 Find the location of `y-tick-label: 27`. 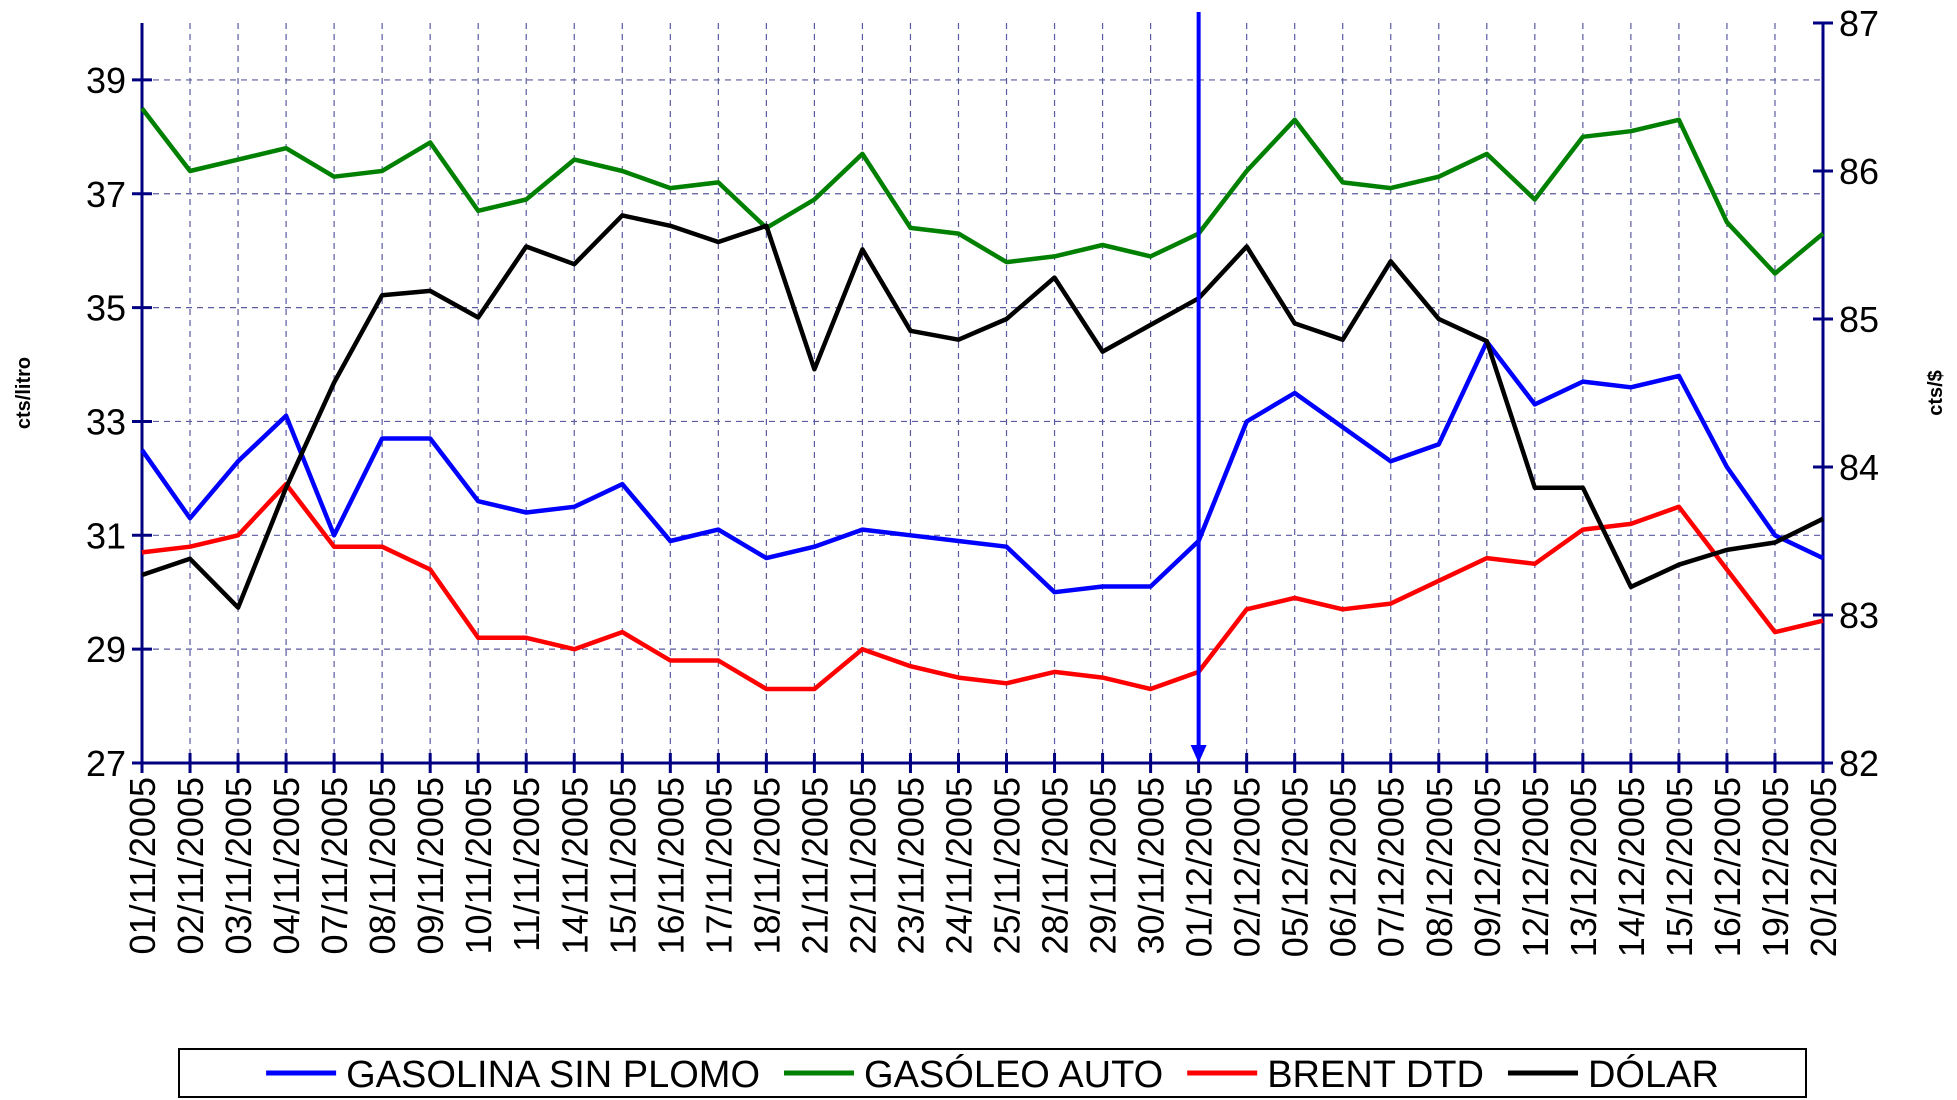

y-tick-label: 27 is located at coordinates (106, 763).